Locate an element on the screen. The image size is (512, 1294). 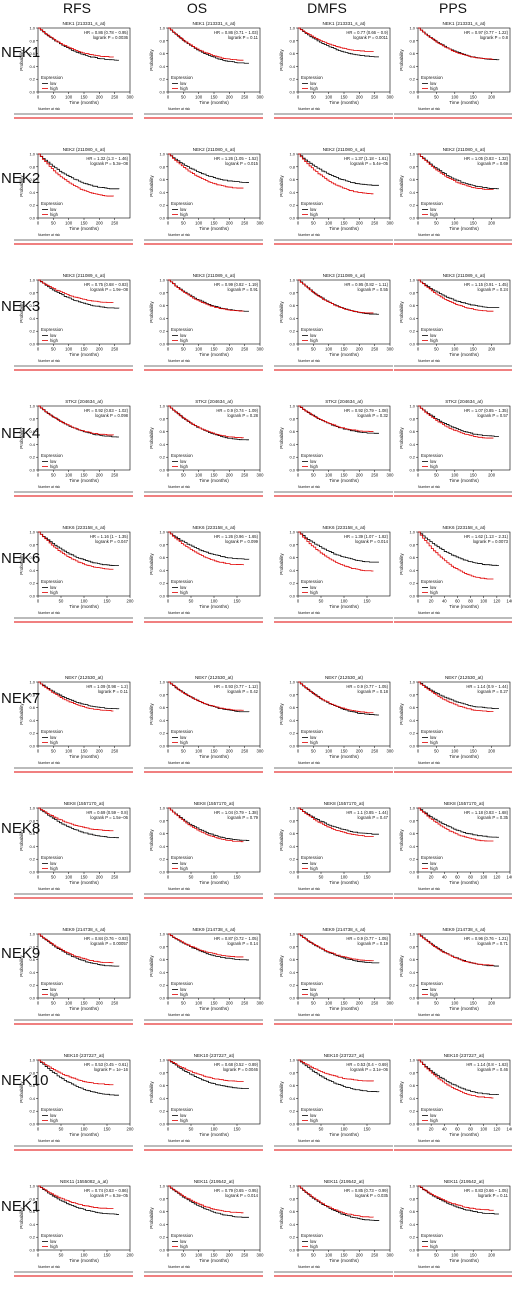
plot-frame is located at coordinates (464, 1218).